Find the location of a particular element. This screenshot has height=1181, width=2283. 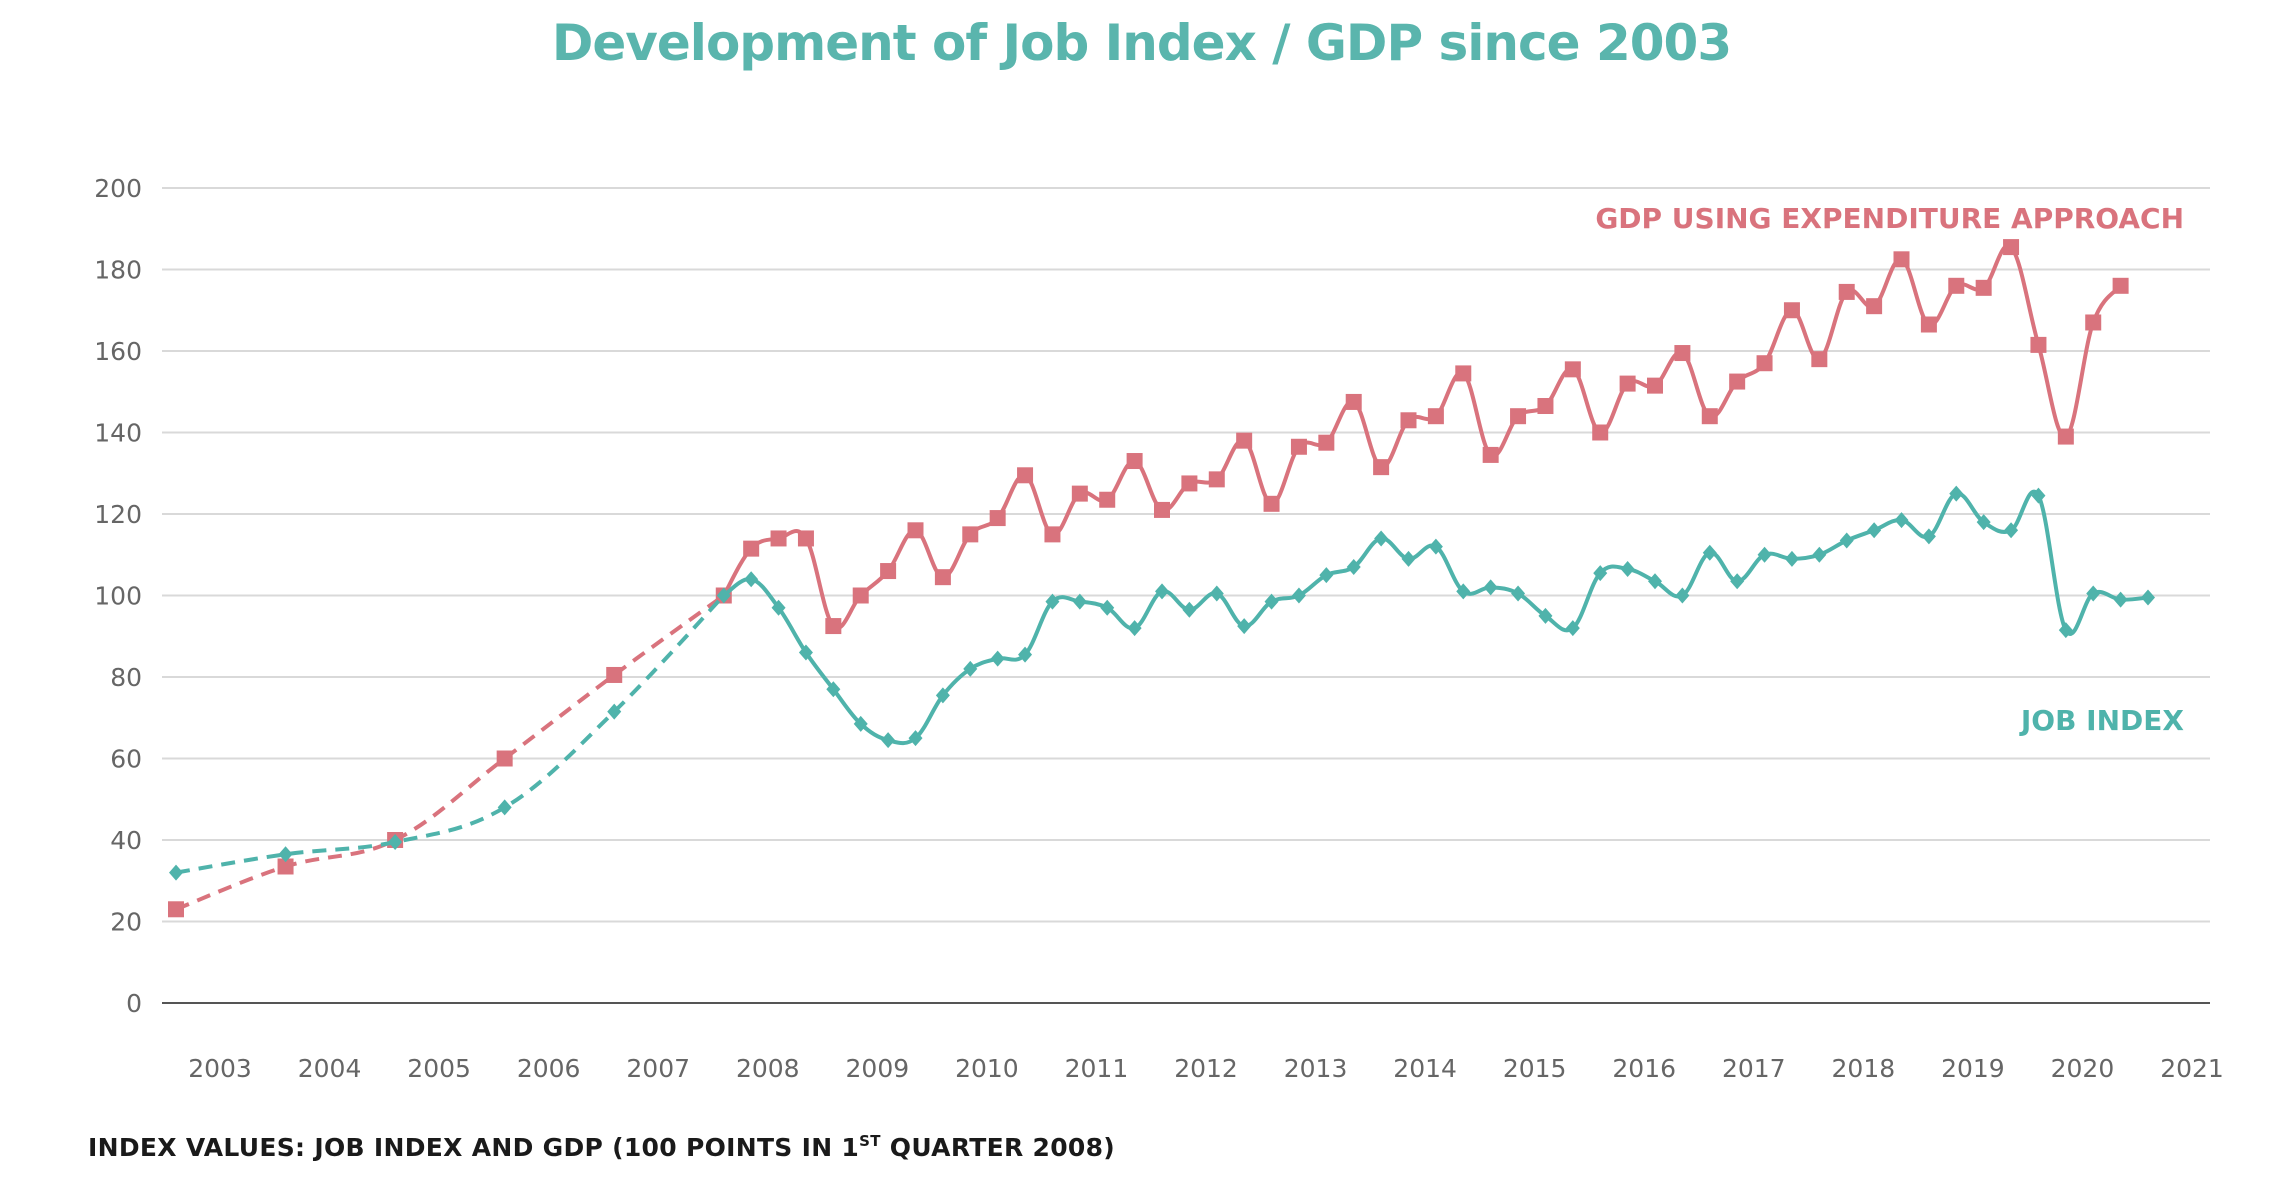

x-tick-label: 2015 is located at coordinates (1535, 1068).